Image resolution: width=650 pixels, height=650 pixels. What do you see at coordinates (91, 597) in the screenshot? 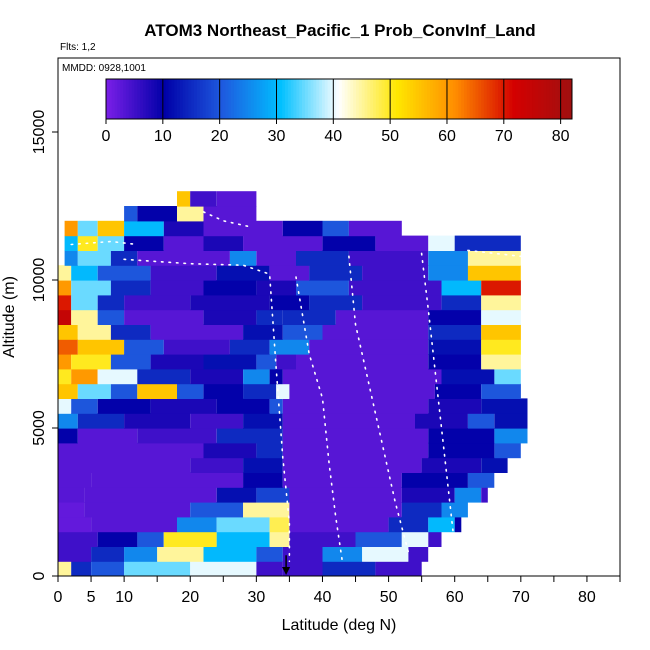
I see `x-tick-label: 5` at bounding box center [91, 597].